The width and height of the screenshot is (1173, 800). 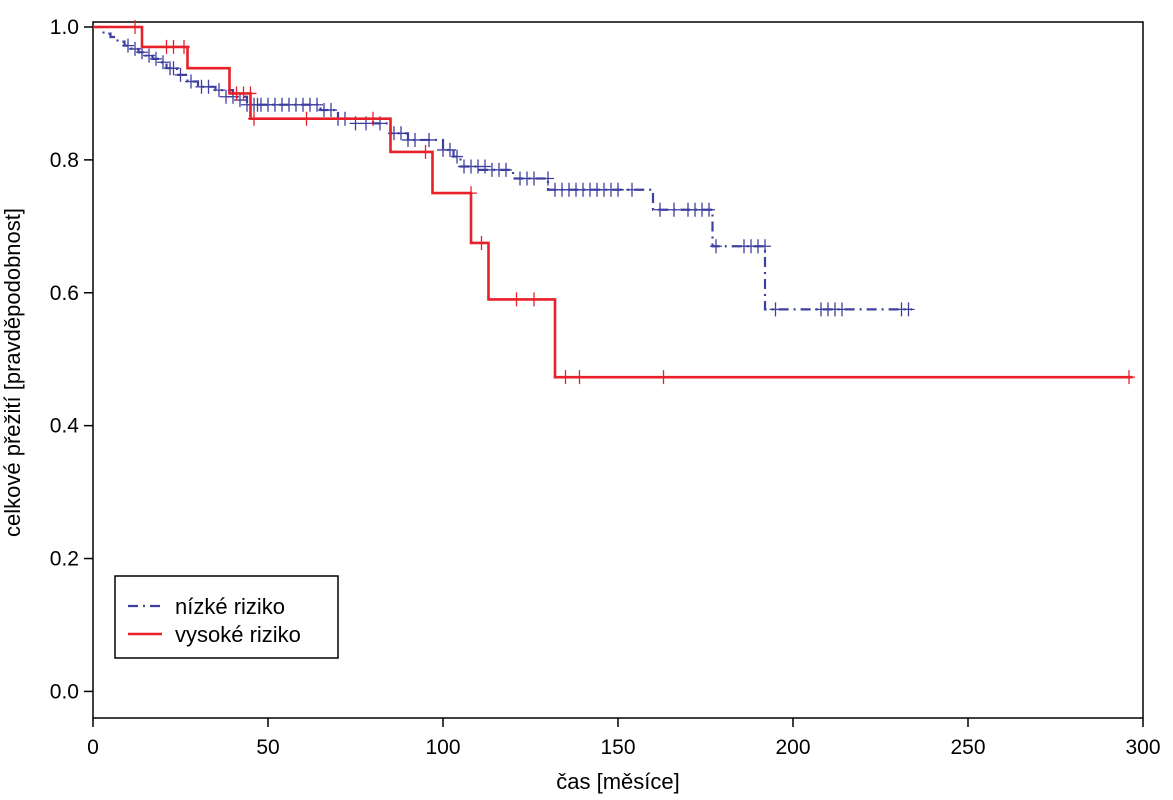 What do you see at coordinates (64, 559) in the screenshot?
I see `y-tick-label: 0.2` at bounding box center [64, 559].